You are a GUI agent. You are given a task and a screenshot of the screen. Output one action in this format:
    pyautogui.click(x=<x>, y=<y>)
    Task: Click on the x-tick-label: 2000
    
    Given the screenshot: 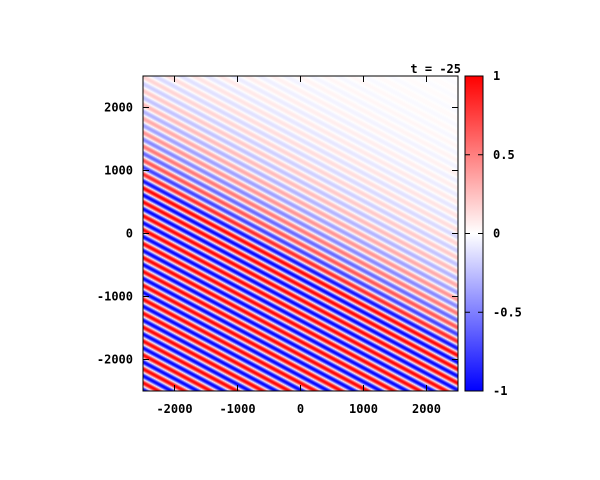 What is the action you would take?
    pyautogui.click(x=426, y=409)
    